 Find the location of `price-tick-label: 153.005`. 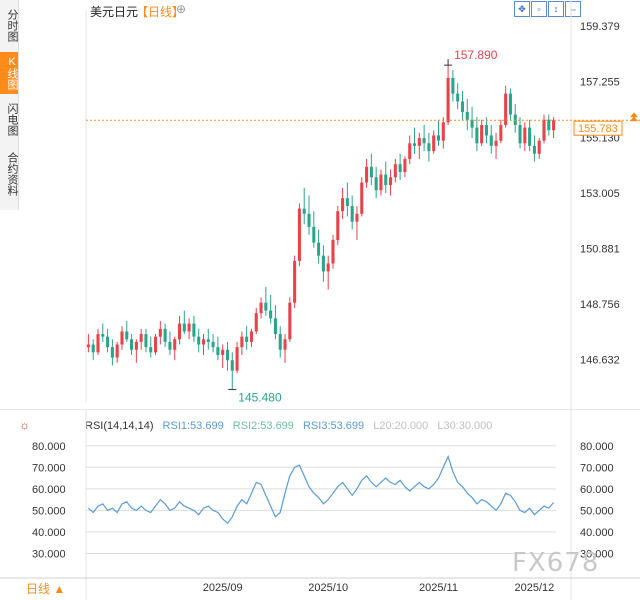

price-tick-label: 153.005 is located at coordinates (600, 194).